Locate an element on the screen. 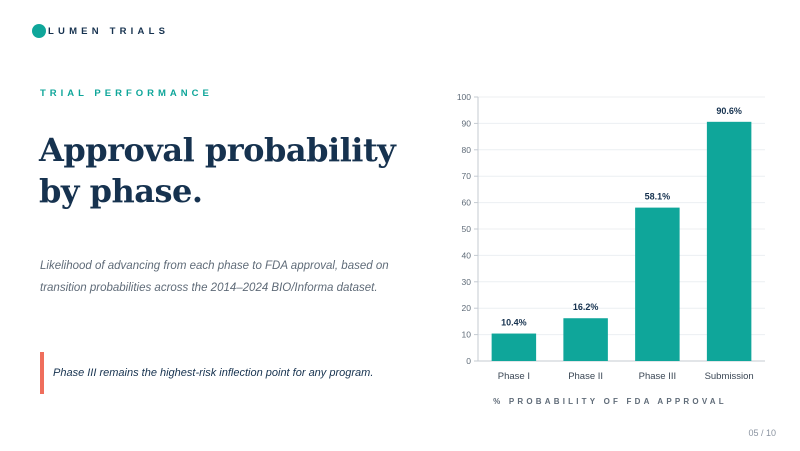 Image resolution: width=800 pixels, height=451 pixels. section-eyebrow: TRIAL PERFORMANCE is located at coordinates (126, 93).